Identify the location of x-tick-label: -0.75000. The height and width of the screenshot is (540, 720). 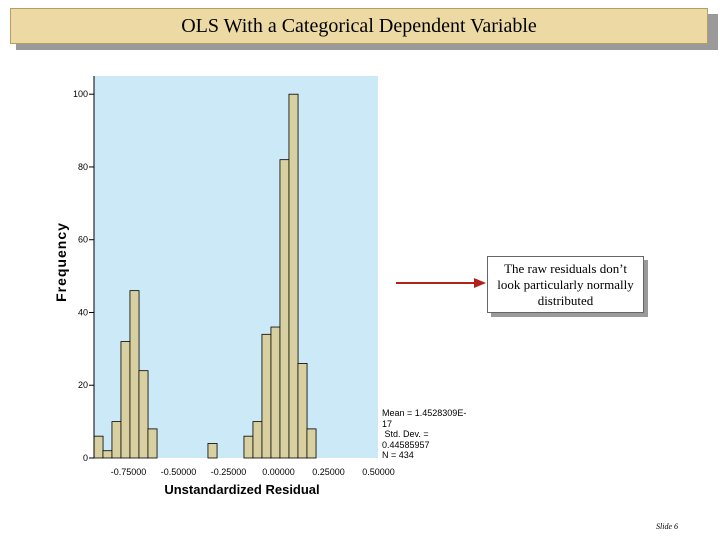
(129, 472).